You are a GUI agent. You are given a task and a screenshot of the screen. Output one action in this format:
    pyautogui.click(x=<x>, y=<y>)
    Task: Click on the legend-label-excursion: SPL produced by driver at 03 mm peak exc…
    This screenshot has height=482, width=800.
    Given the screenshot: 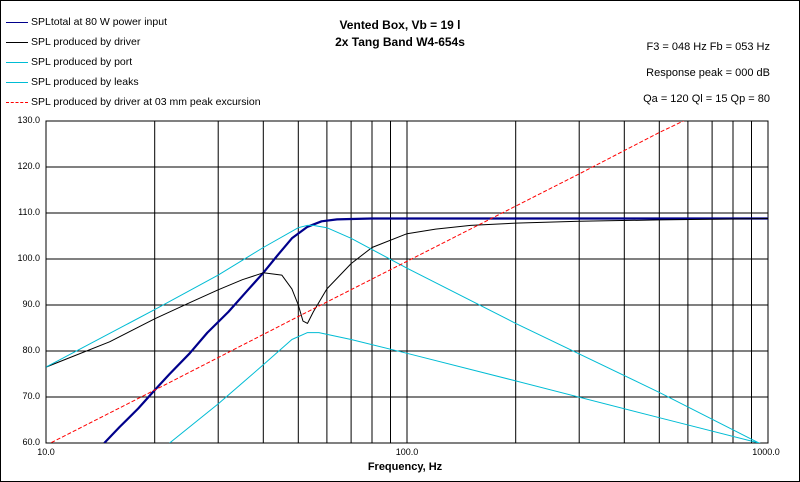 What is the action you would take?
    pyautogui.click(x=146, y=102)
    